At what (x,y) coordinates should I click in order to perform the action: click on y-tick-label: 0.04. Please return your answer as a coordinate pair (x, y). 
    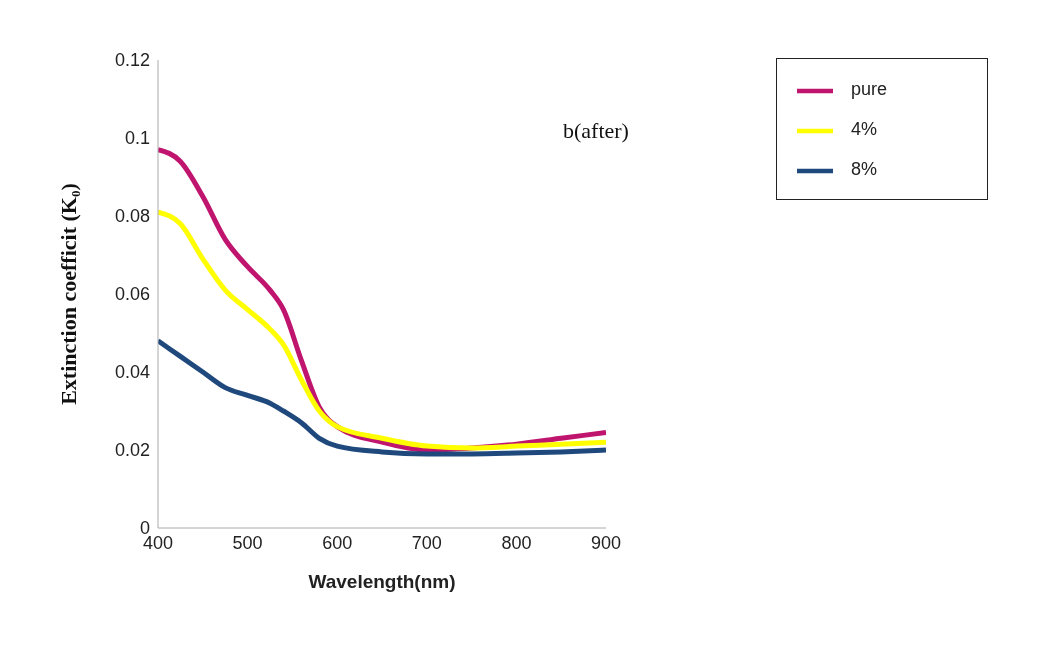
    Looking at the image, I should click on (132, 372).